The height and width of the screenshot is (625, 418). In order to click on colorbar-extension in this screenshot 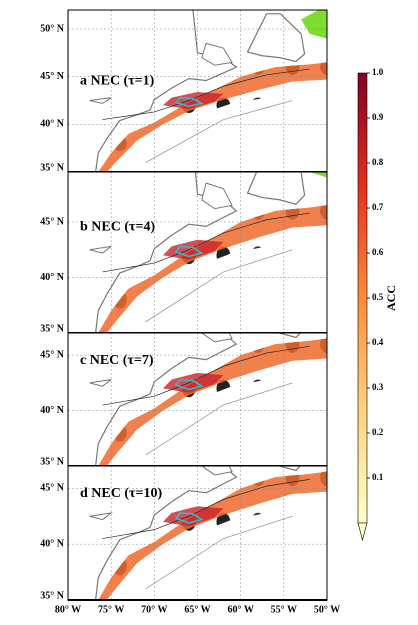, I will do `click(362, 532)`.